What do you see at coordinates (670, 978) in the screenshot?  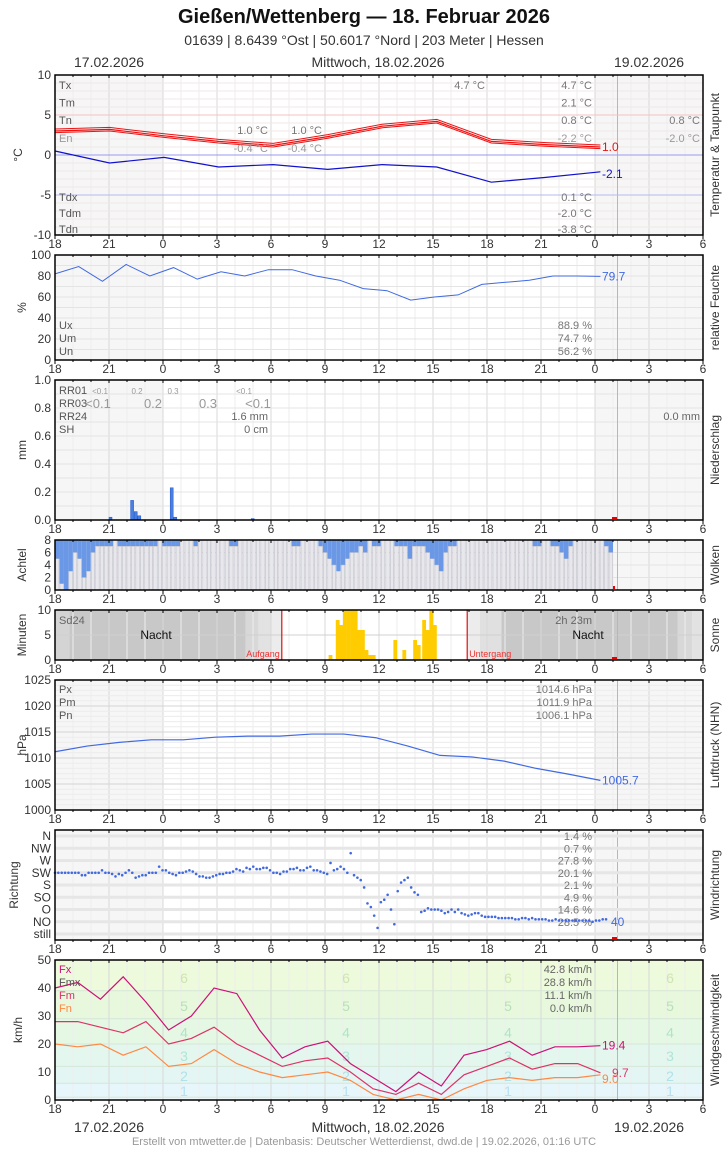 I see `beaufort-label: 6` at bounding box center [670, 978].